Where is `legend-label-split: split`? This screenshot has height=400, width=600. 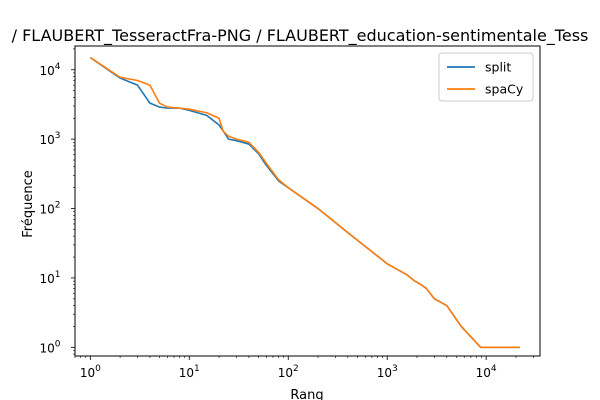 legend-label-split: split is located at coordinates (498, 67).